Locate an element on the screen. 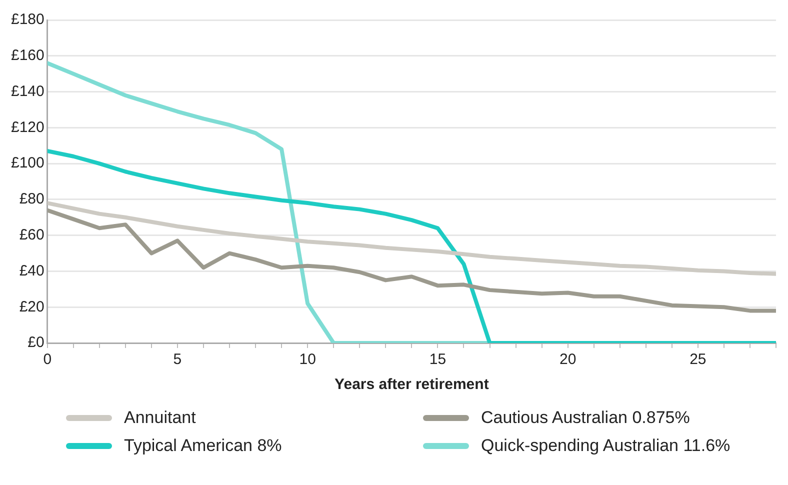 This screenshot has height=485, width=788. y-tick-label: £60 is located at coordinates (31, 235).